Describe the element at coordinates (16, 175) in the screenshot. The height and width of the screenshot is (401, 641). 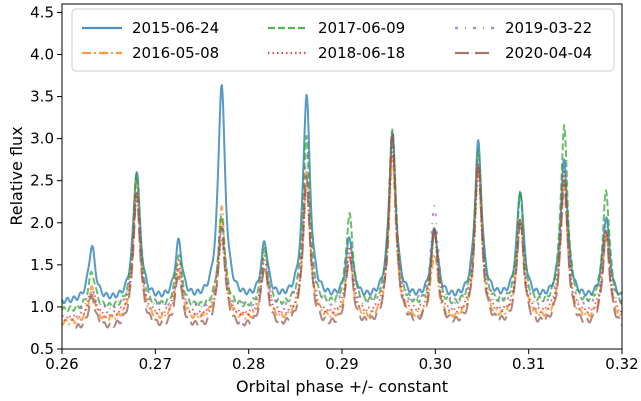
I see `y-axis-label: Relative flux` at that location.